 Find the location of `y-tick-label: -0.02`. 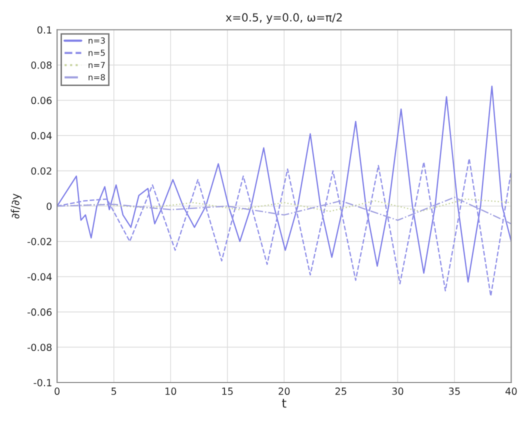

y-tick-label: -0.02 is located at coordinates (40, 242).